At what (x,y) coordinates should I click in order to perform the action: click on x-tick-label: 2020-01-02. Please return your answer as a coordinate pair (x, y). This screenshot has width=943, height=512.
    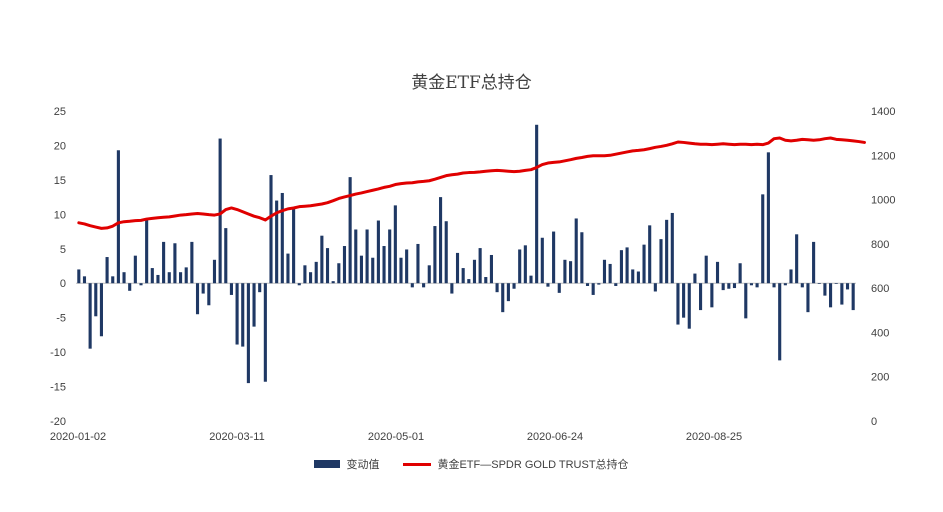
    Looking at the image, I should click on (78, 437).